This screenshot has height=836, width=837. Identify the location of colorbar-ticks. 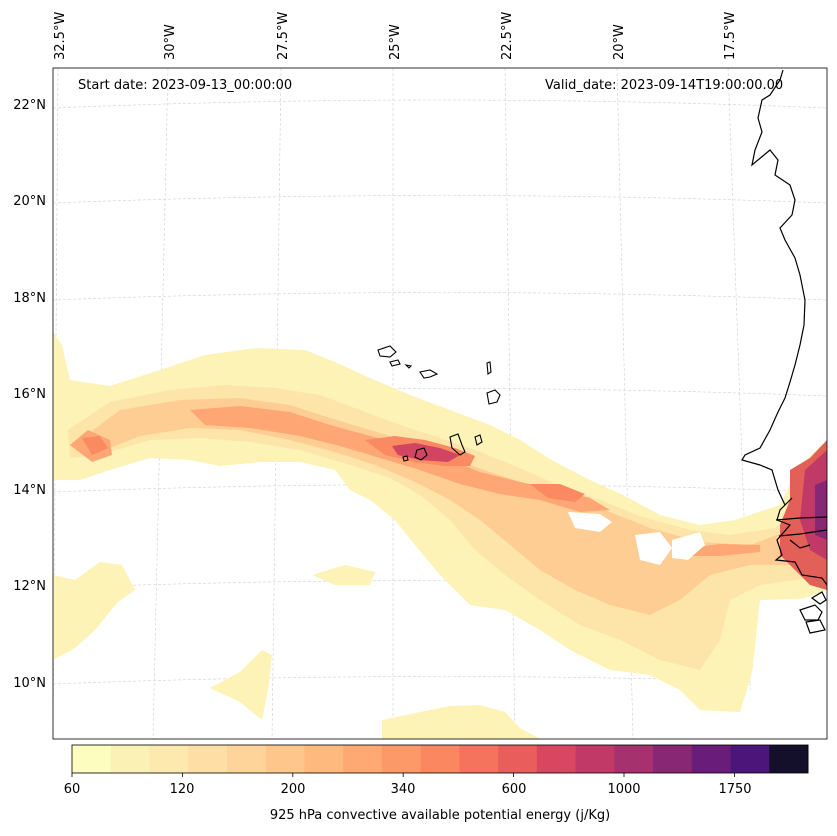
(403, 775).